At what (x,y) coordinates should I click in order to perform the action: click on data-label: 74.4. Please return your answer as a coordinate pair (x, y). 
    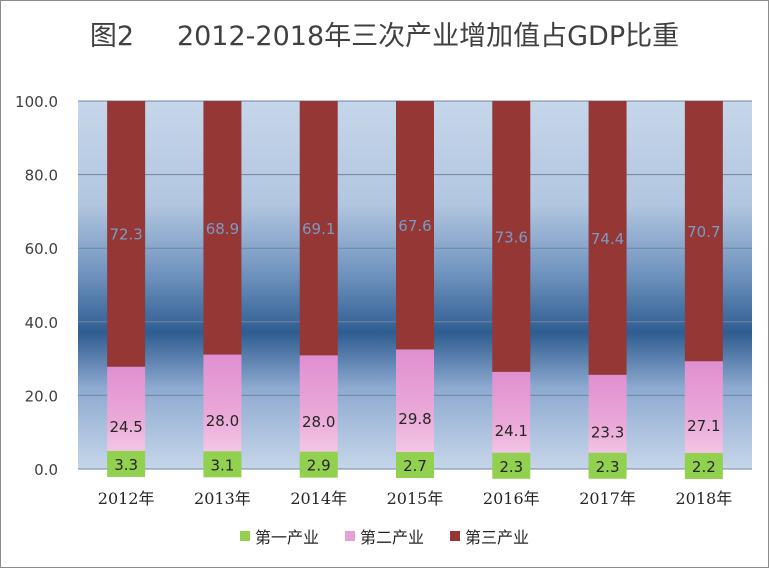
    Looking at the image, I should click on (607, 239).